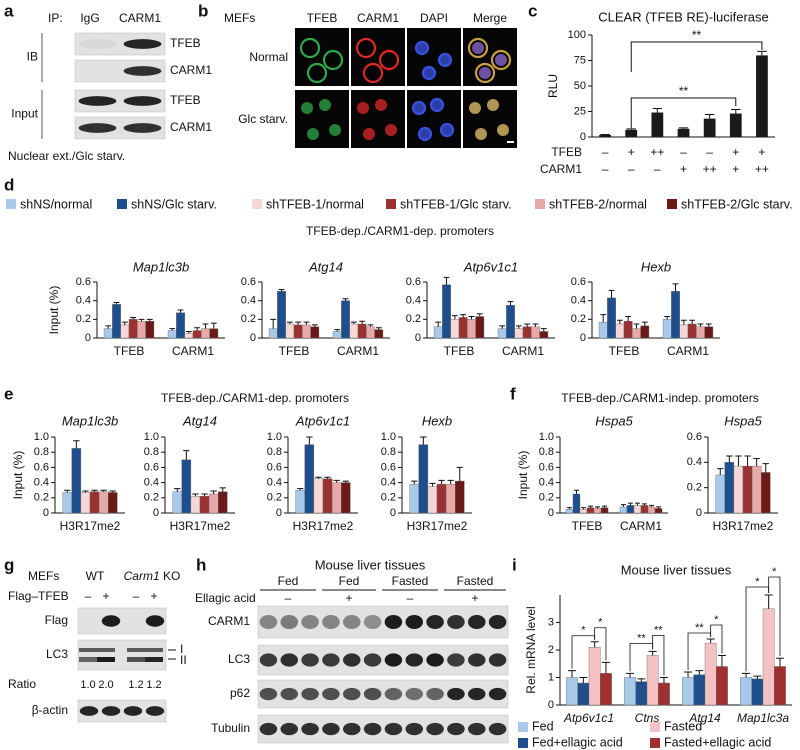 This screenshot has width=800, height=750. I want to click on y-tick-label: 2, so click(551, 650).